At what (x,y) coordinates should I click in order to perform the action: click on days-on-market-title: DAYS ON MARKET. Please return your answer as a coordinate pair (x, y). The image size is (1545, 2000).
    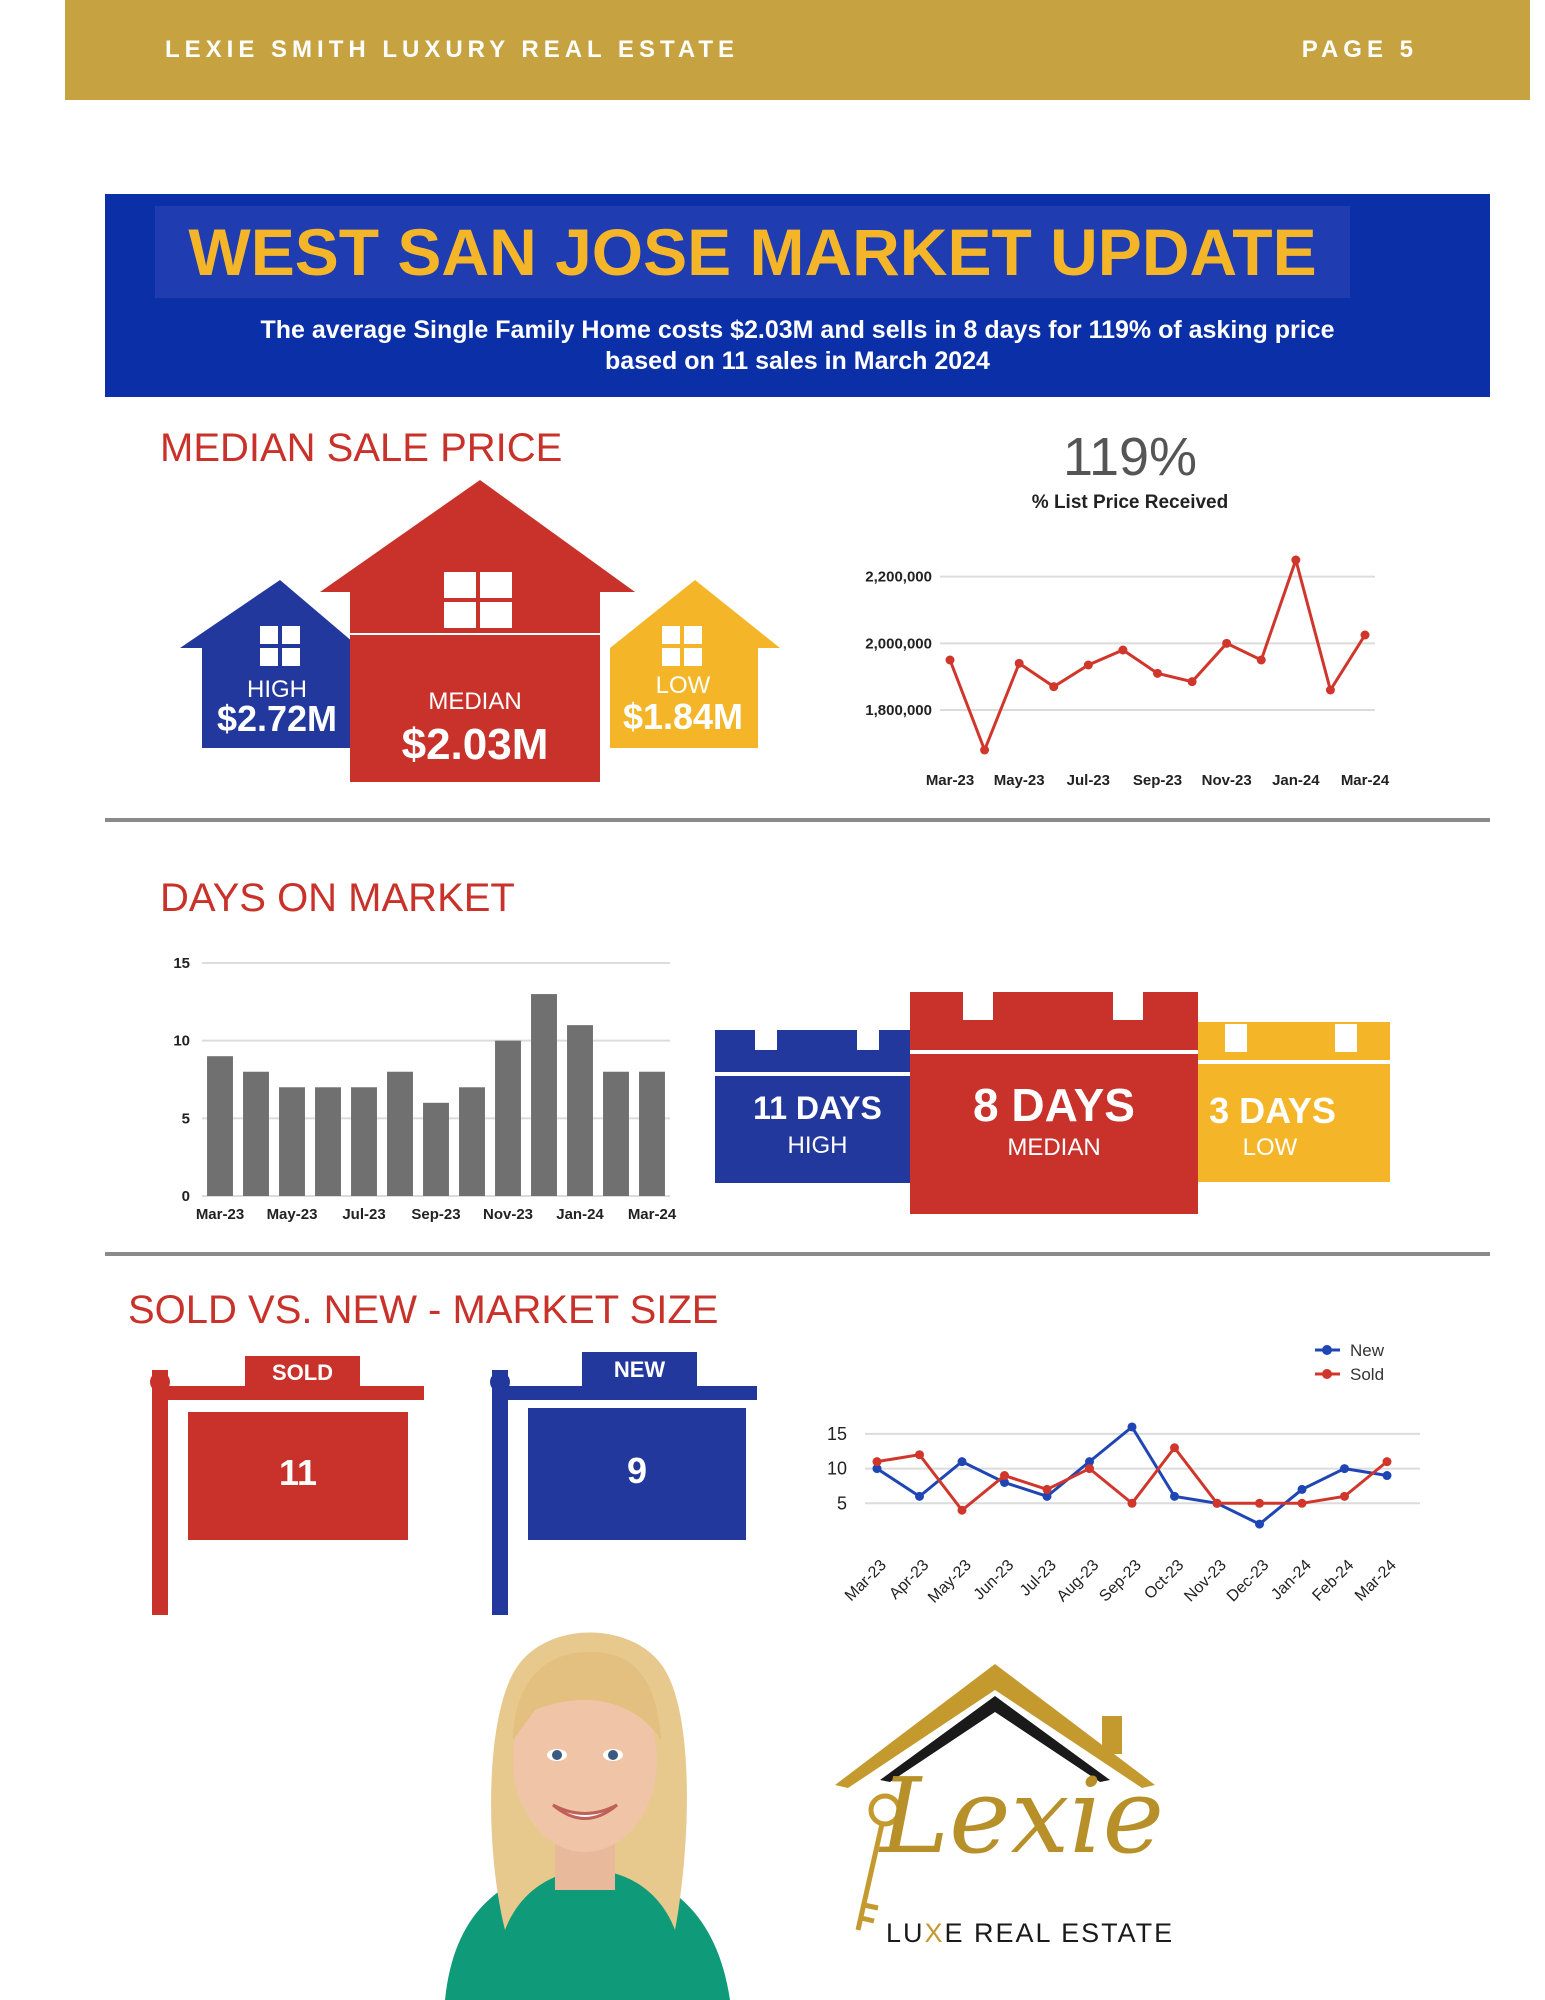
    Looking at the image, I should click on (337, 898).